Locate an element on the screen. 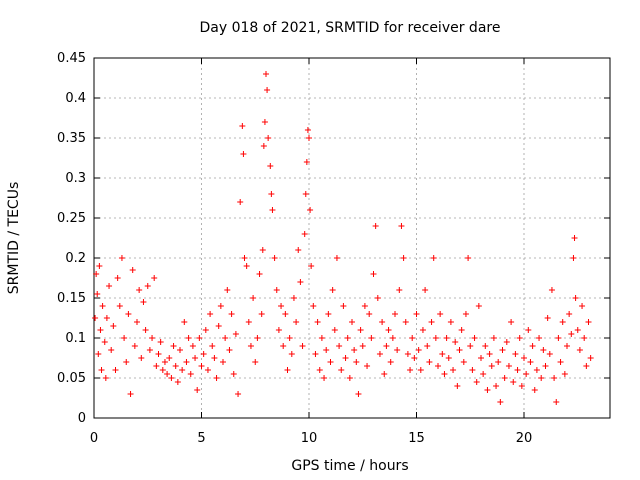  x-tick-labels: 0 5 10 15 20 is located at coordinates (311, 438).